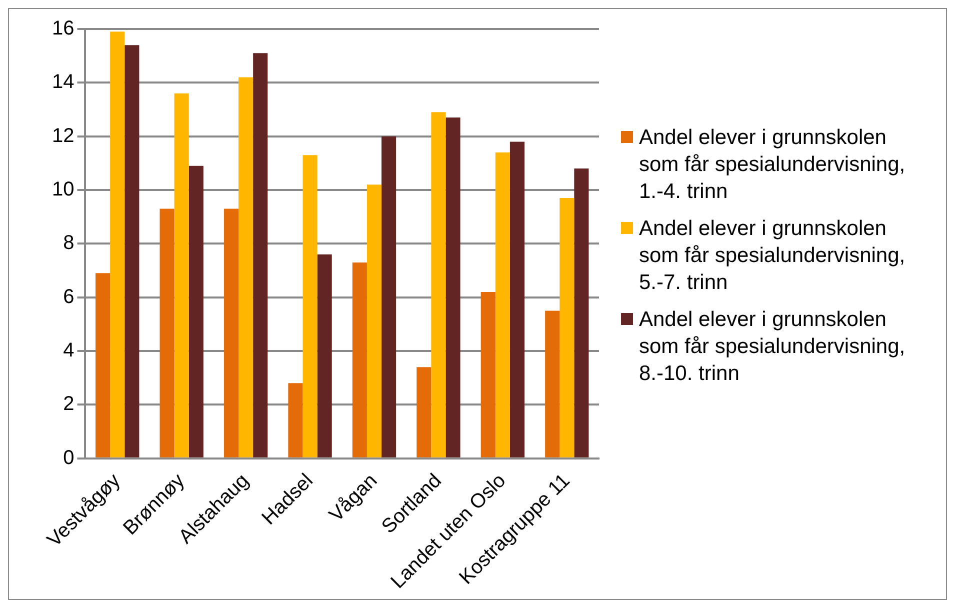 The image size is (955, 607). Describe the element at coordinates (772, 347) in the screenshot. I see `legend-label: Andel elever i grunnskolen som får spesialundervisning, 8.-10. trinn` at that location.